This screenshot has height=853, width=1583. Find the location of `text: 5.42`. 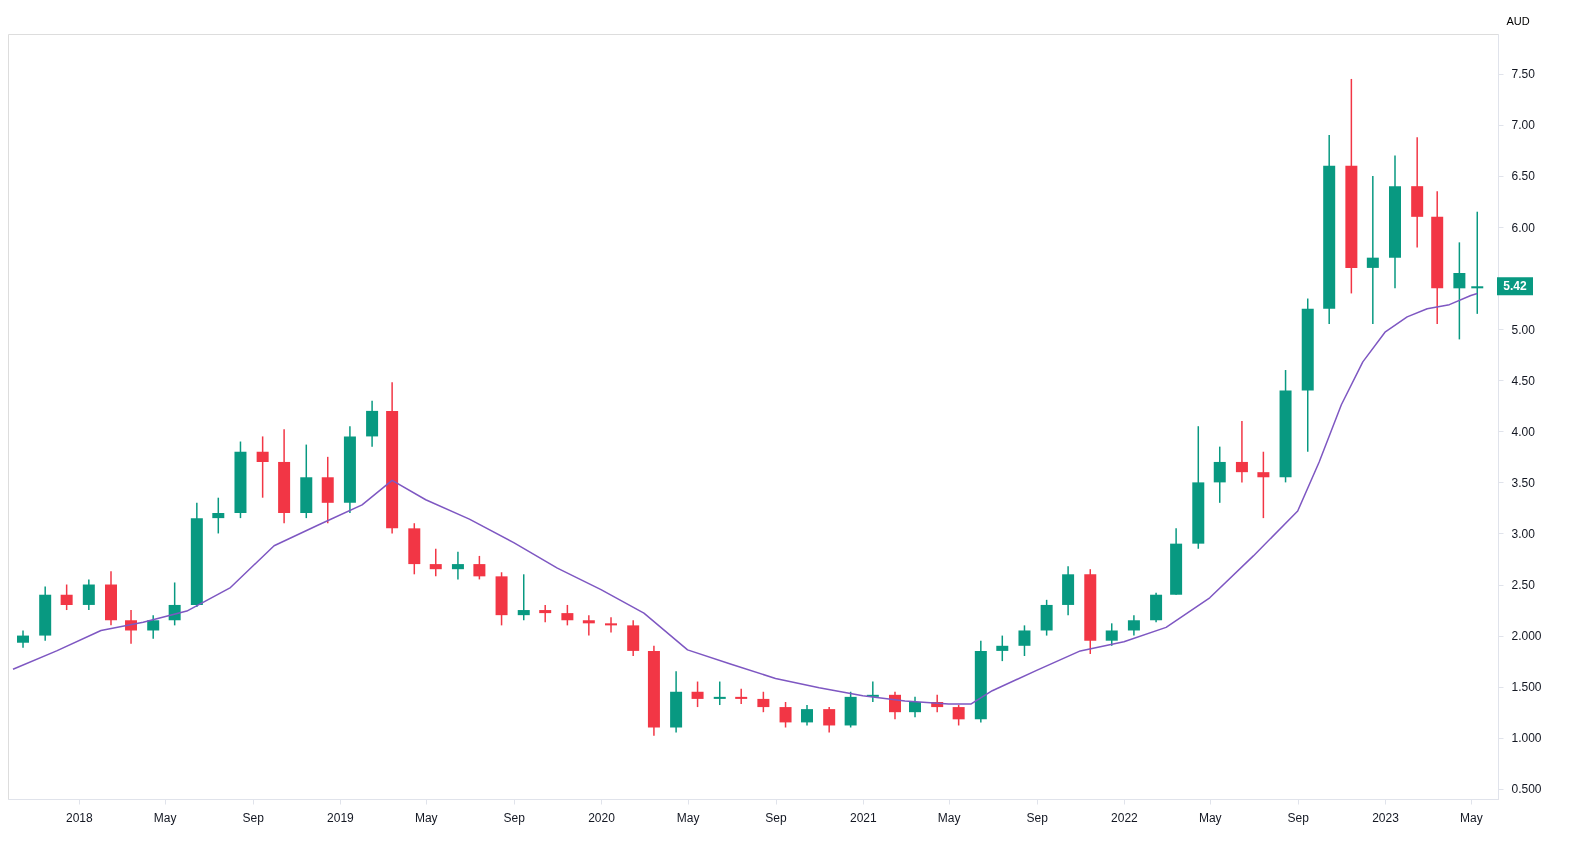

text: 5.42 is located at coordinates (1515, 286).